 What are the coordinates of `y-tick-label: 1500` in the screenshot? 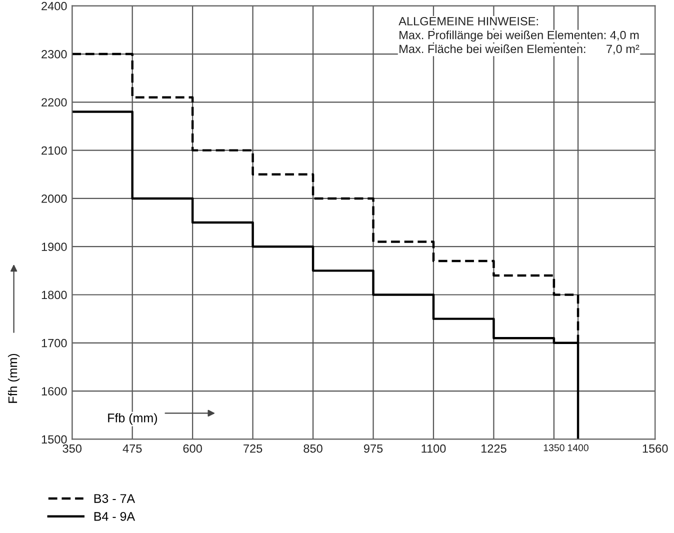 It's located at (54, 439).